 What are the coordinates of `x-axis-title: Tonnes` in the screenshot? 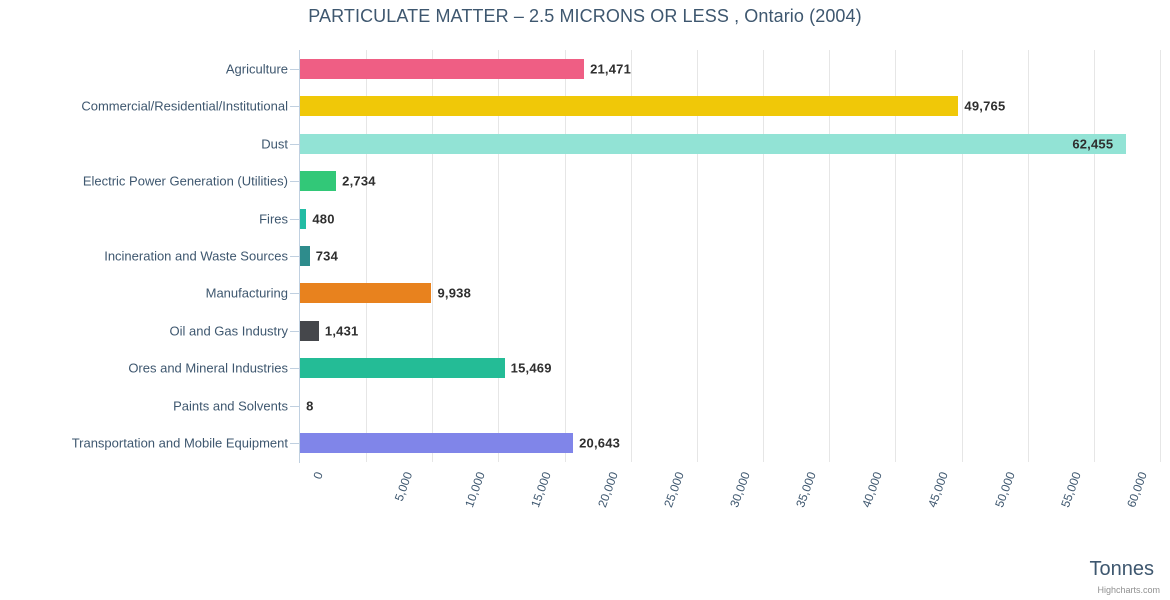 It's located at (1122, 569).